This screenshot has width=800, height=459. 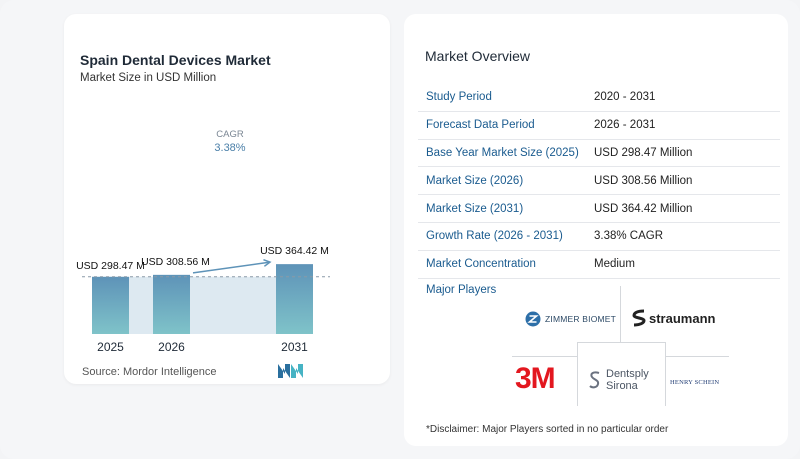 I want to click on dentsply-sirona-logo: Dentsply Sirona, so click(x=618, y=380).